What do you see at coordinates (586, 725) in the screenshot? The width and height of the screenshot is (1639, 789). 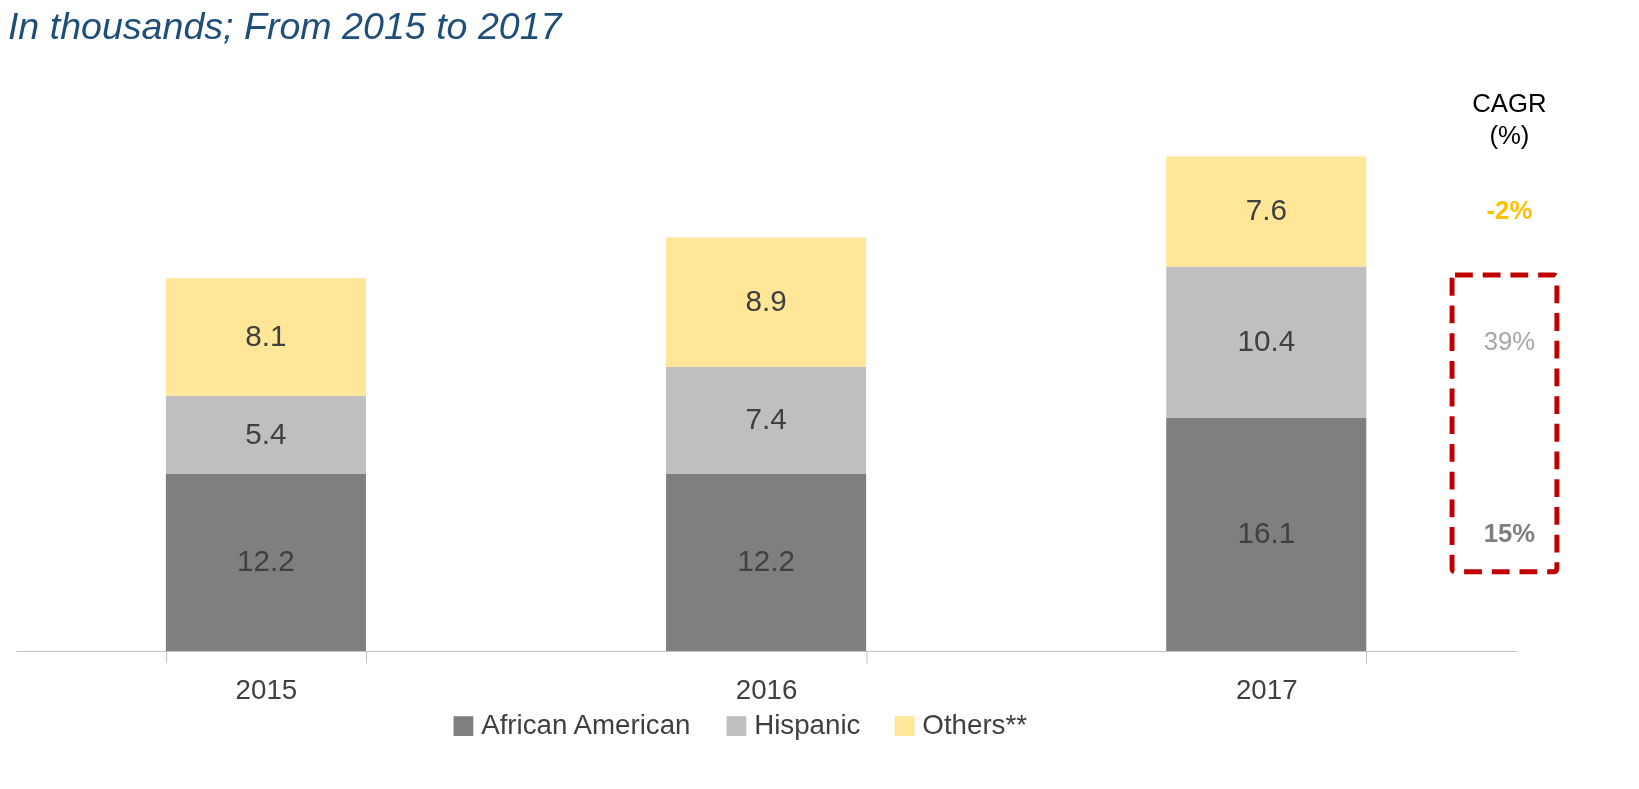 I see `legend-label: African American` at bounding box center [586, 725].